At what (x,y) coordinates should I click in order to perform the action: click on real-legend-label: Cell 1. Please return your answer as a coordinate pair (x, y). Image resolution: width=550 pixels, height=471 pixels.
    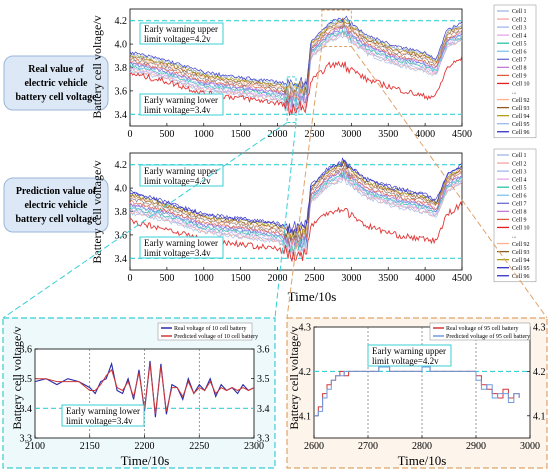
    Looking at the image, I should click on (519, 12).